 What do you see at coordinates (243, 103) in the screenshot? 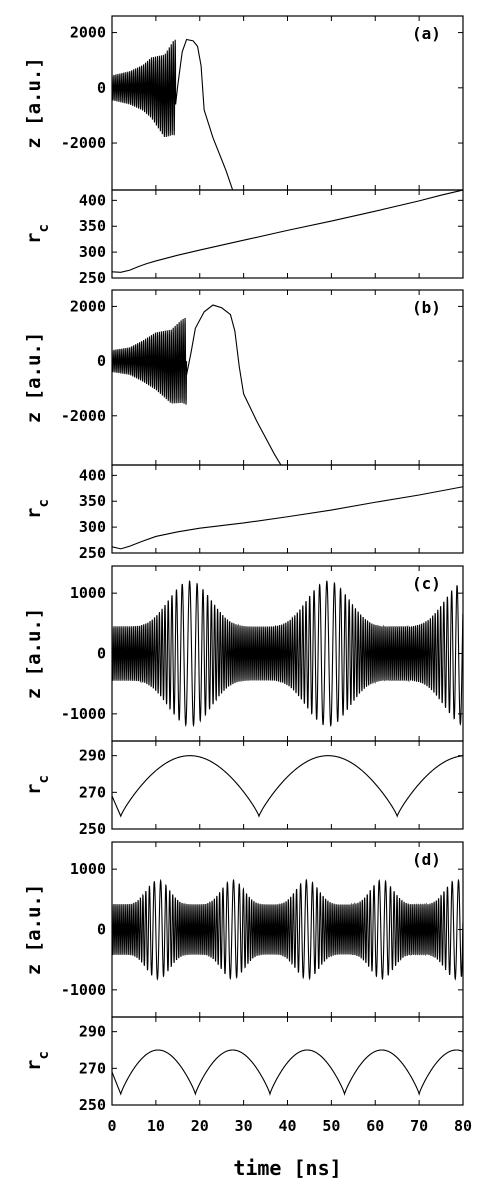
I see `panel-1: 2000 0 -2000 z [a.u.] (a)` at bounding box center [243, 103].